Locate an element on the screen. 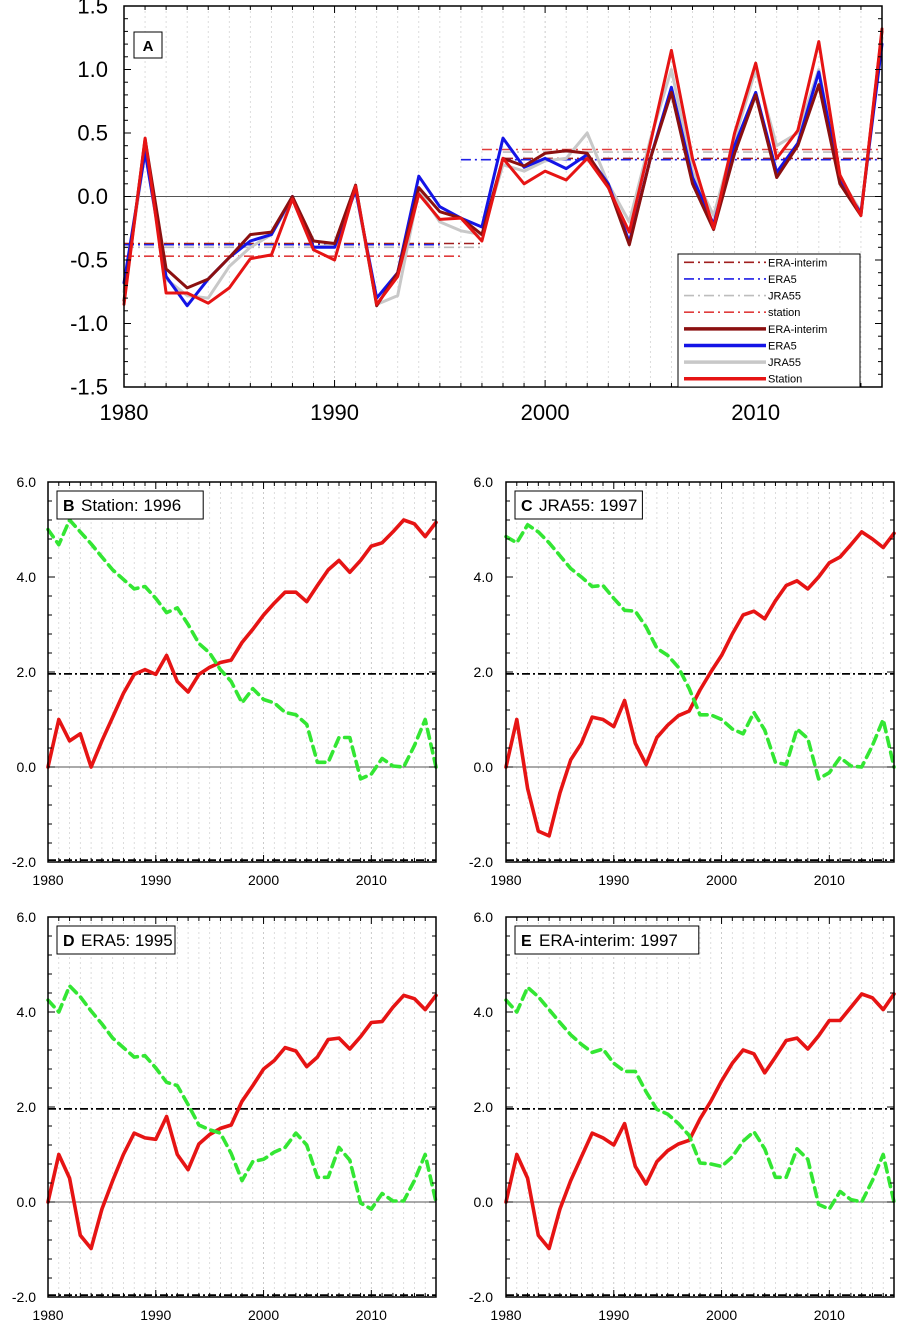 The width and height of the screenshot is (902, 1339). panel-title: Station: 1996 is located at coordinates (131, 505).